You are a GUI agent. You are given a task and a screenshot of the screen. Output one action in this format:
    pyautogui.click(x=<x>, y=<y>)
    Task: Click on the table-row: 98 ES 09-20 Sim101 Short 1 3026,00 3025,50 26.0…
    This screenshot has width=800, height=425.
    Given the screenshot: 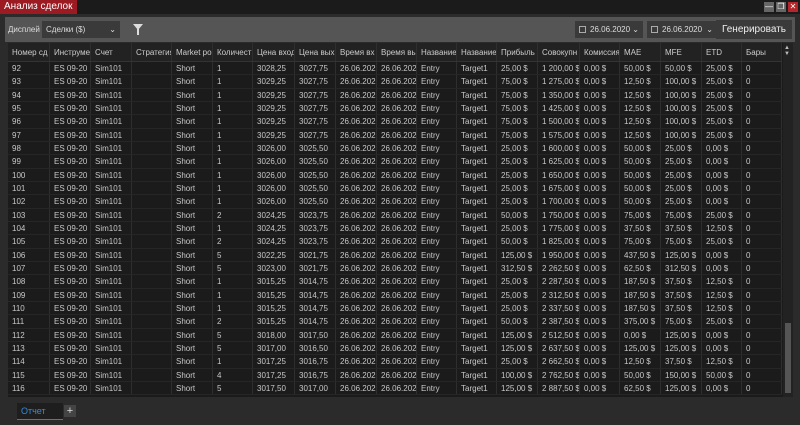 What is the action you would take?
    pyautogui.click(x=395, y=148)
    